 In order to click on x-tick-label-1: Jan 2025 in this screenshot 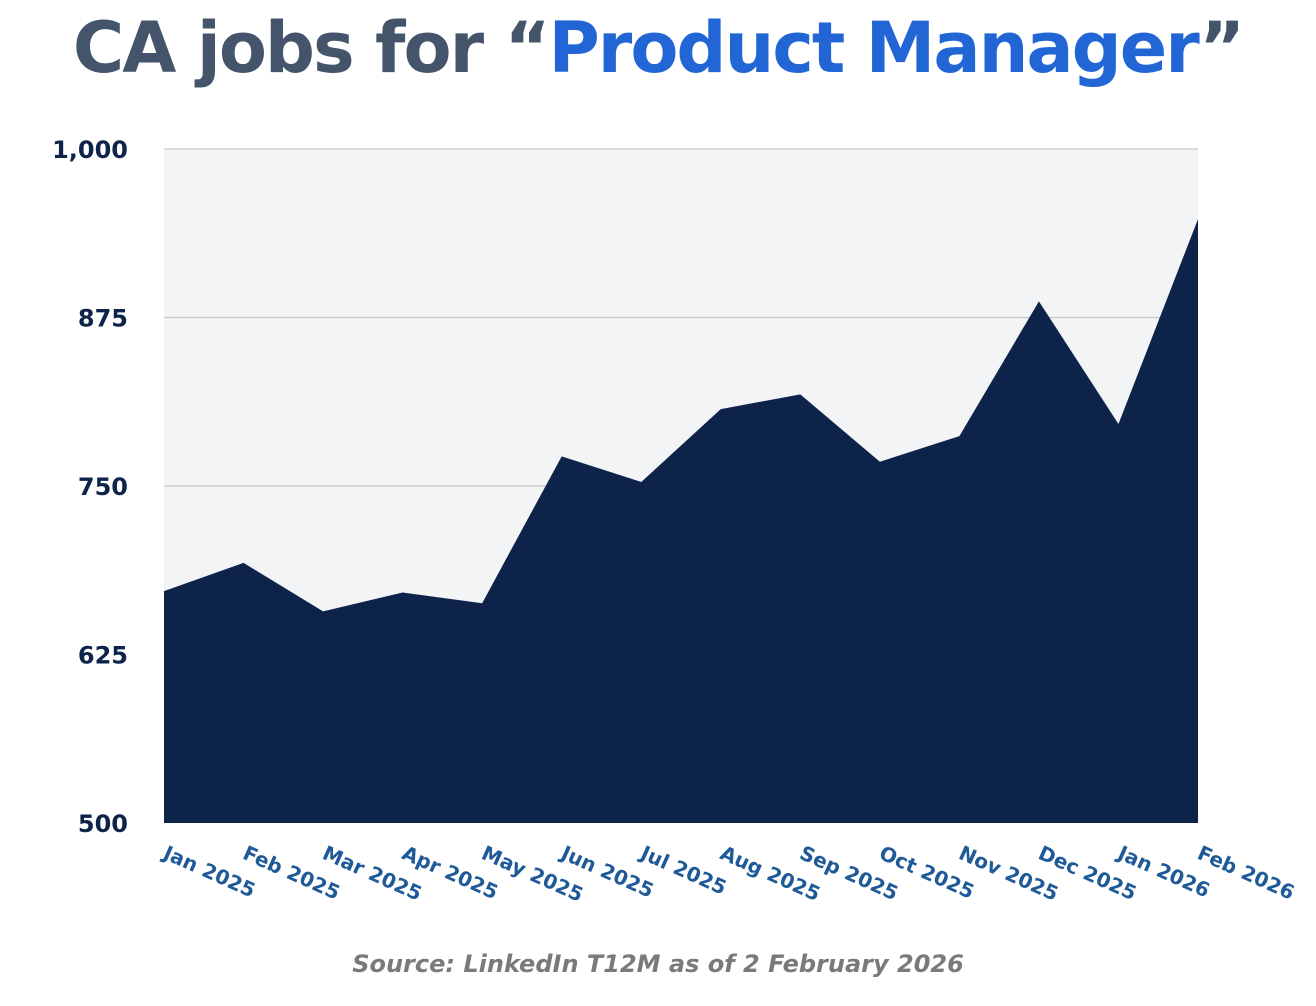, I will do `click(208, 871)`.